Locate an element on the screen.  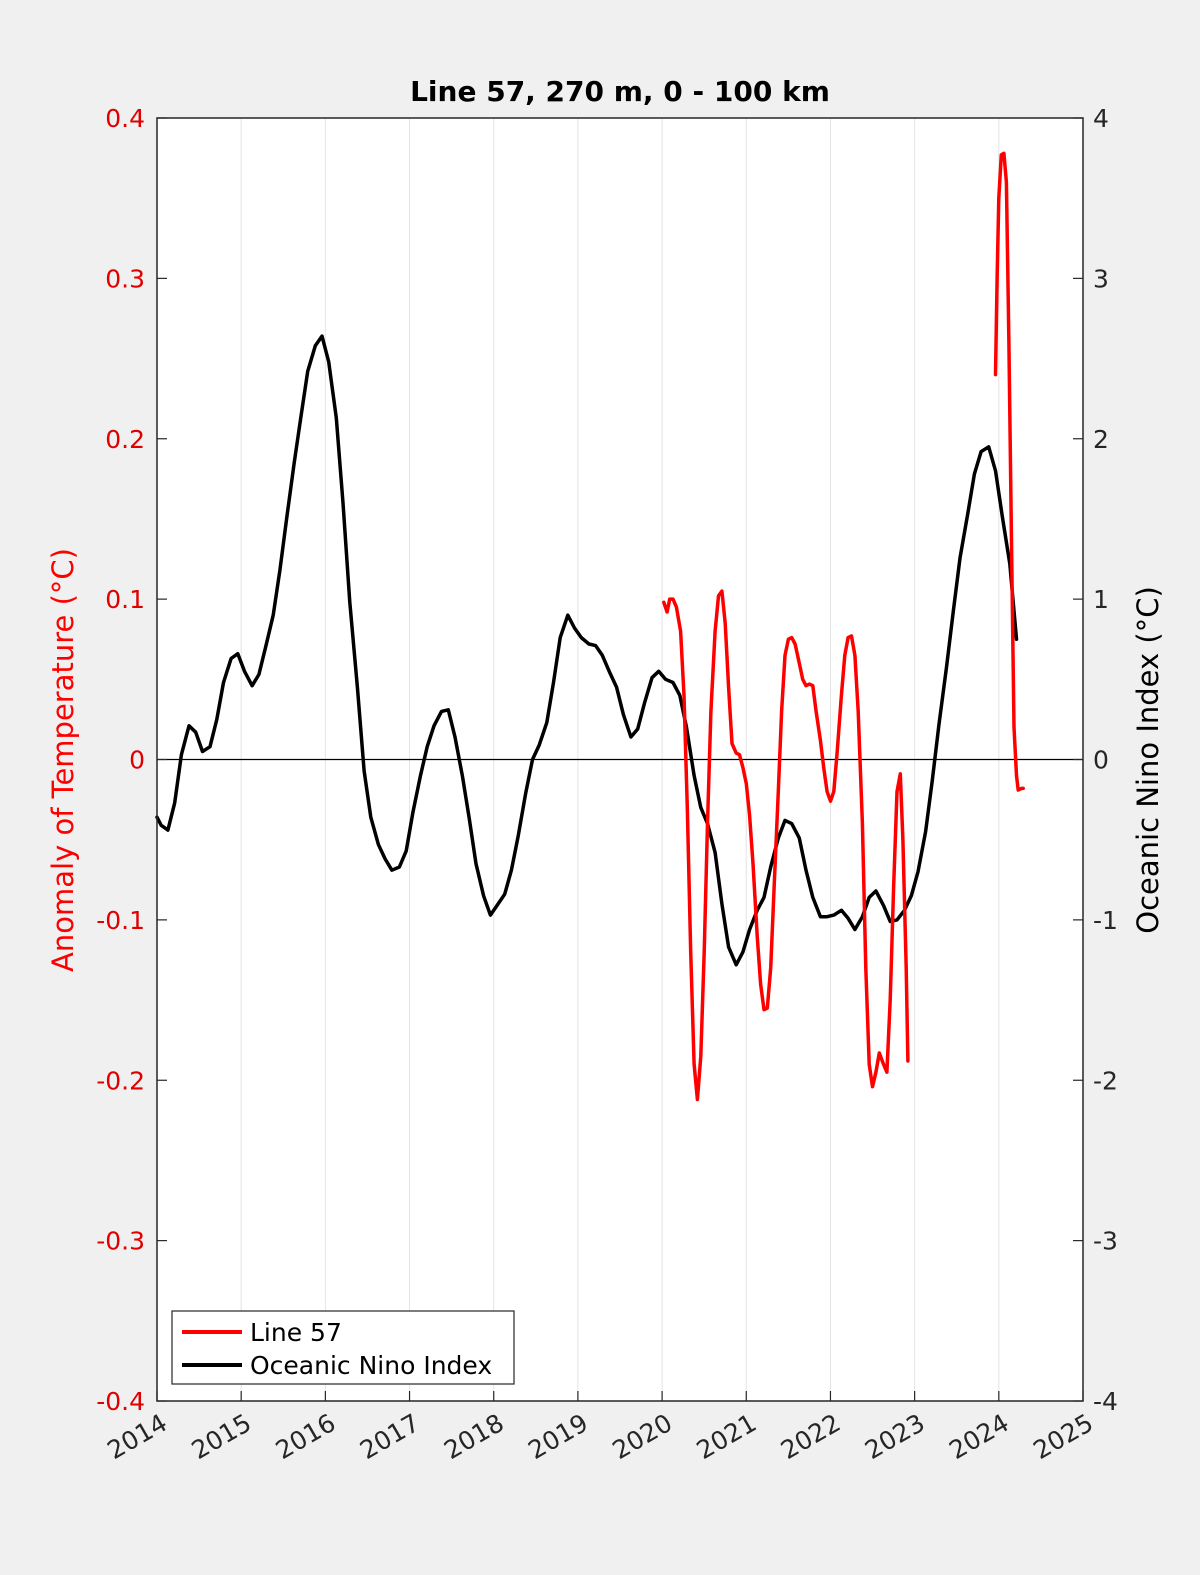
left-axis: -0.4 -0.3 -0.2 -0.1 0 0.1 0.2 0.3 0.4 is located at coordinates (131, 760).